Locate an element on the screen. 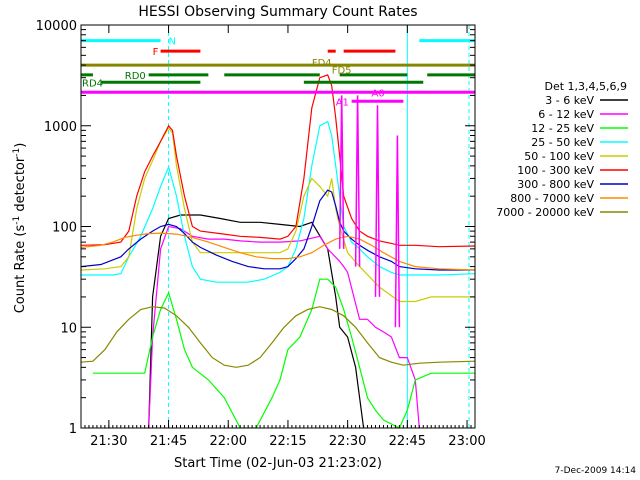 The height and width of the screenshot is (480, 640). flag-label-A1: A1 is located at coordinates (342, 102).